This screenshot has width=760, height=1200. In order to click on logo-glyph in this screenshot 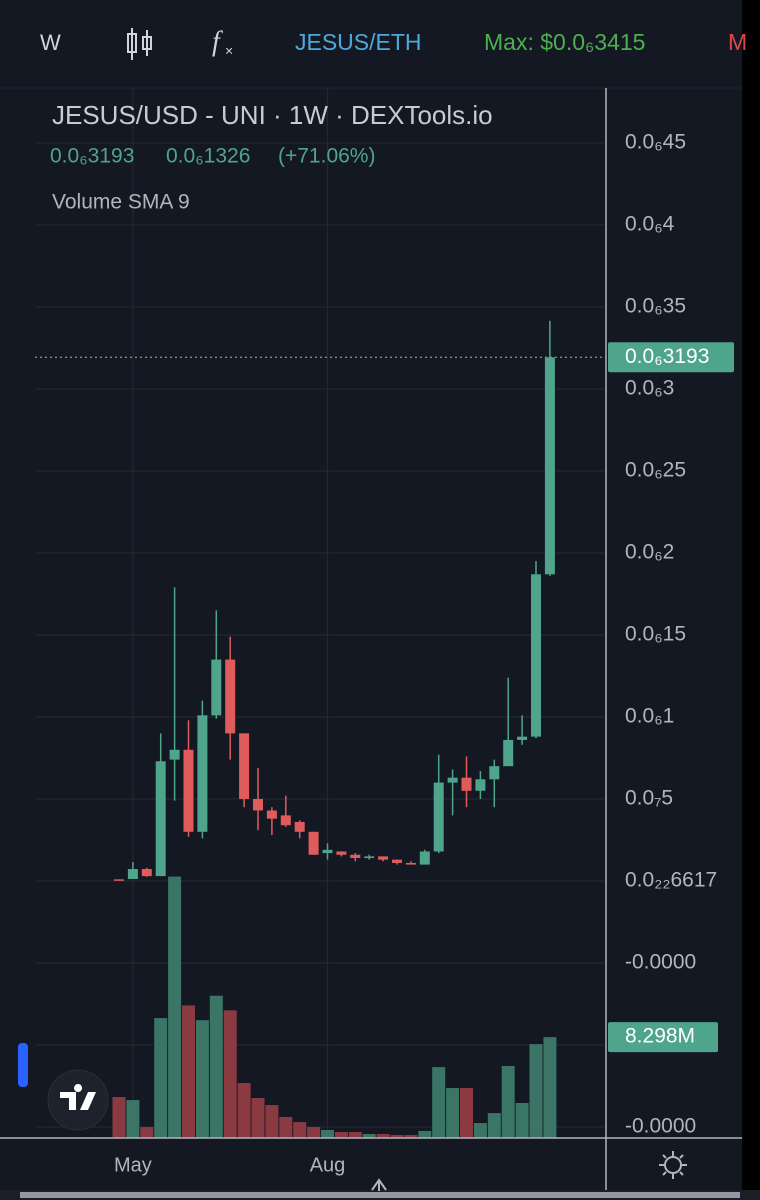, I will do `click(78, 1097)`.